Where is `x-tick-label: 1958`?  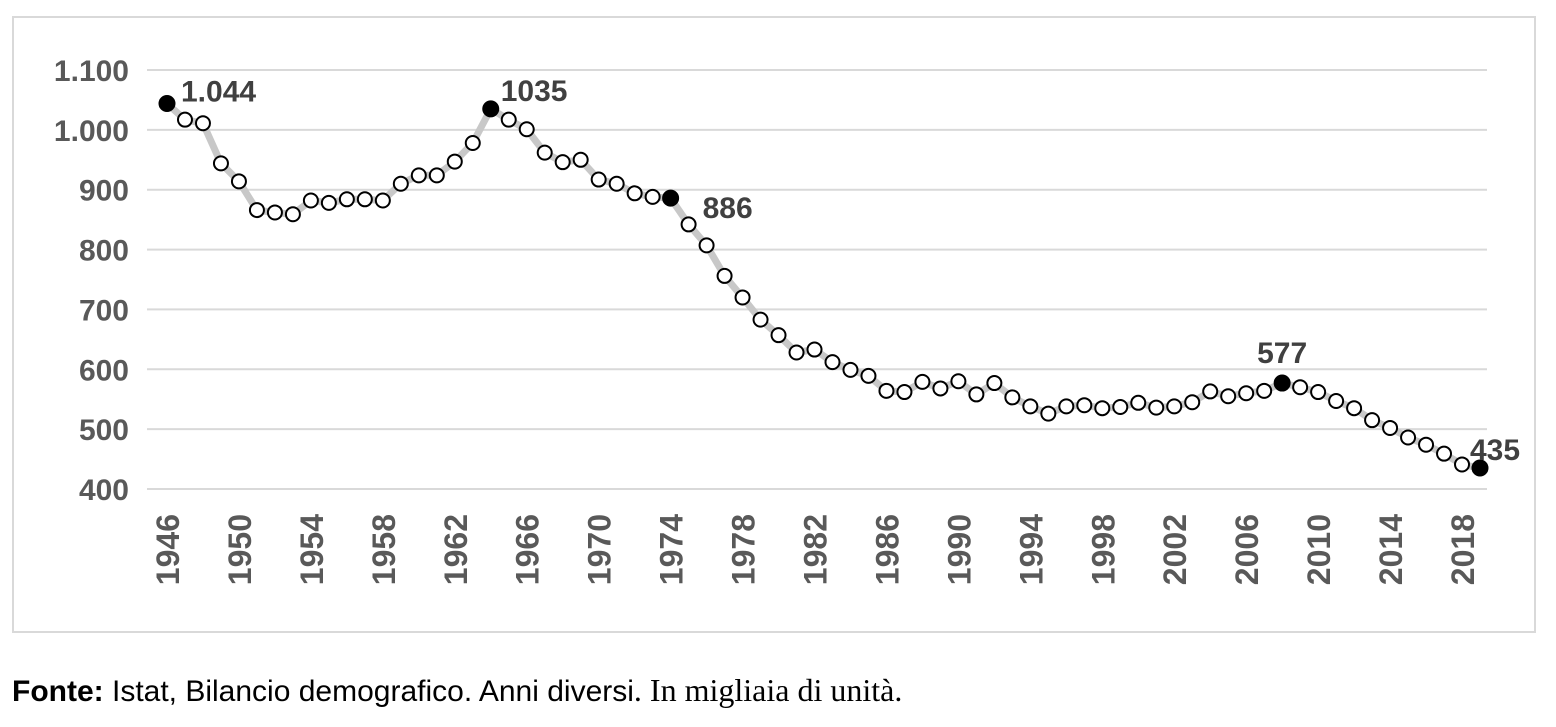
x-tick-label: 1958 is located at coordinates (384, 549).